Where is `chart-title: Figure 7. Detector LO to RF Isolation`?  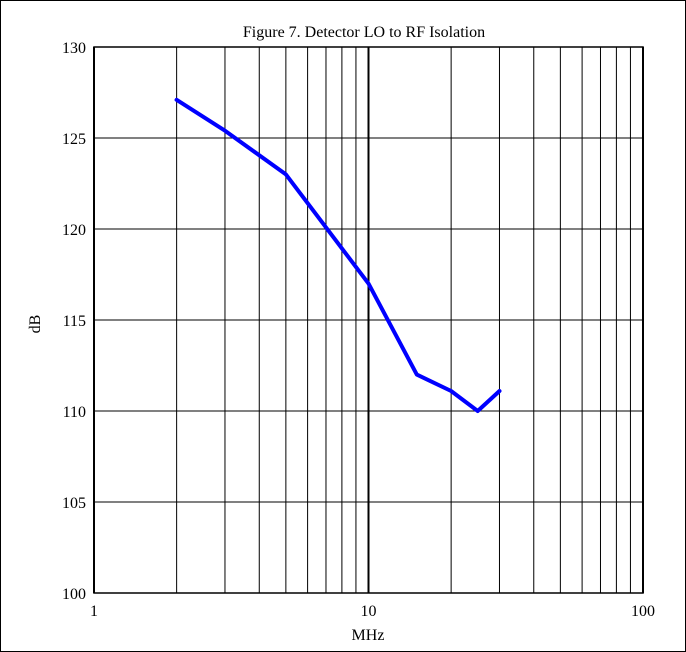
chart-title: Figure 7. Detector LO to RF Isolation is located at coordinates (364, 32).